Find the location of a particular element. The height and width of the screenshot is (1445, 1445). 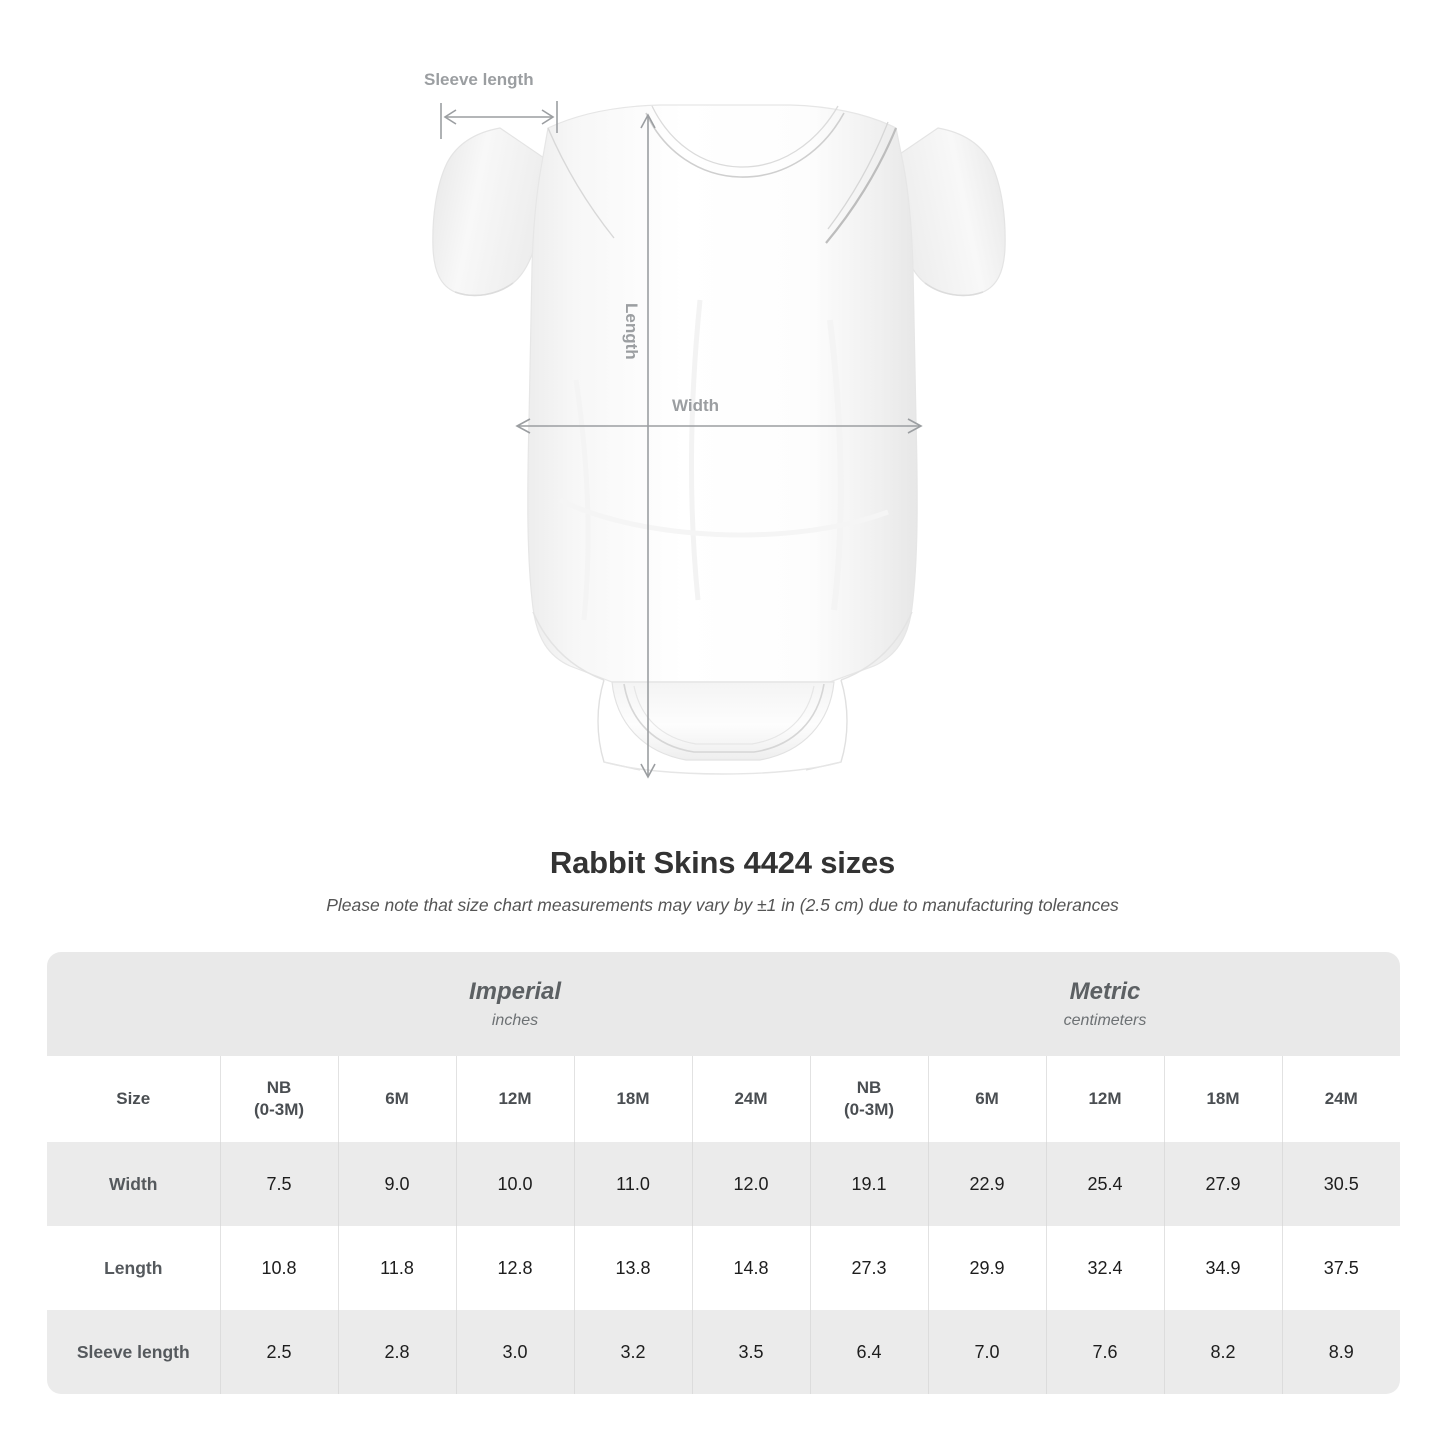

snap-crotch-flap is located at coordinates (722, 727).